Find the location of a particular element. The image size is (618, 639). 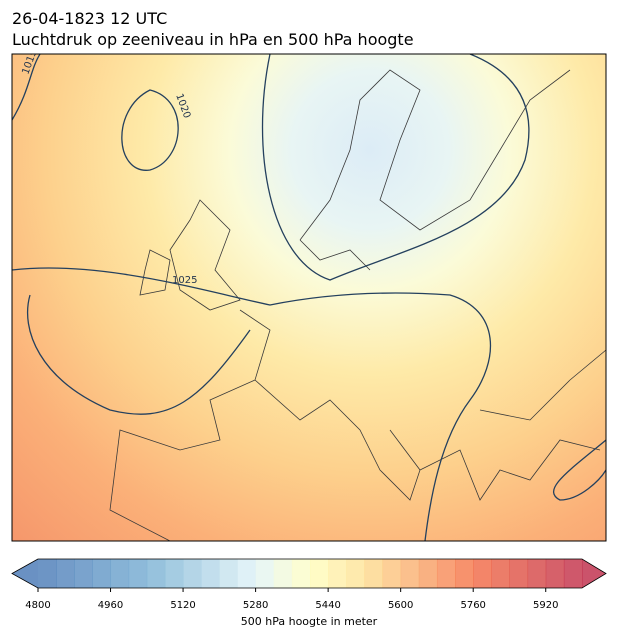

colorbar-tick-label: 5600 is located at coordinates (400, 605).